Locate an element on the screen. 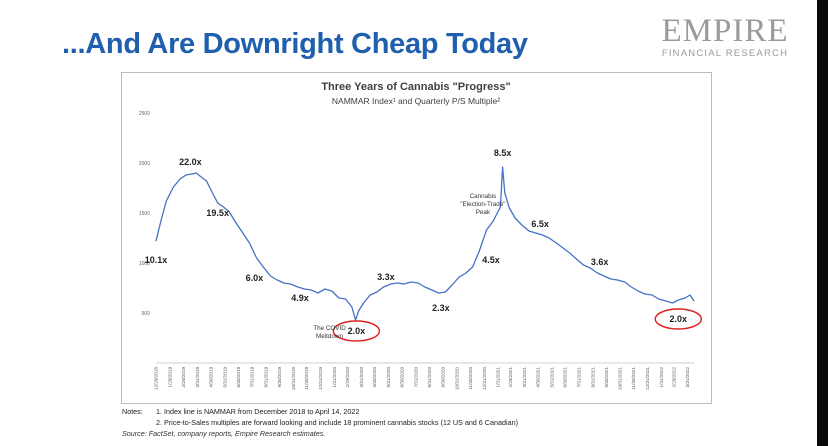 Image resolution: width=828 pixels, height=446 pixels. x-tick-label: 7/31/2021 is located at coordinates (579, 377).